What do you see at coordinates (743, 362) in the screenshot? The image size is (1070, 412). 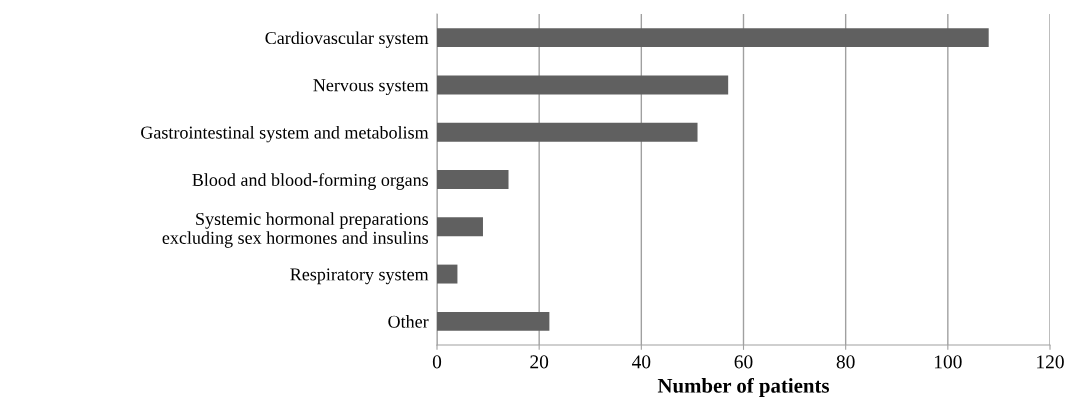 I see `x-tick-label: 60` at bounding box center [743, 362].